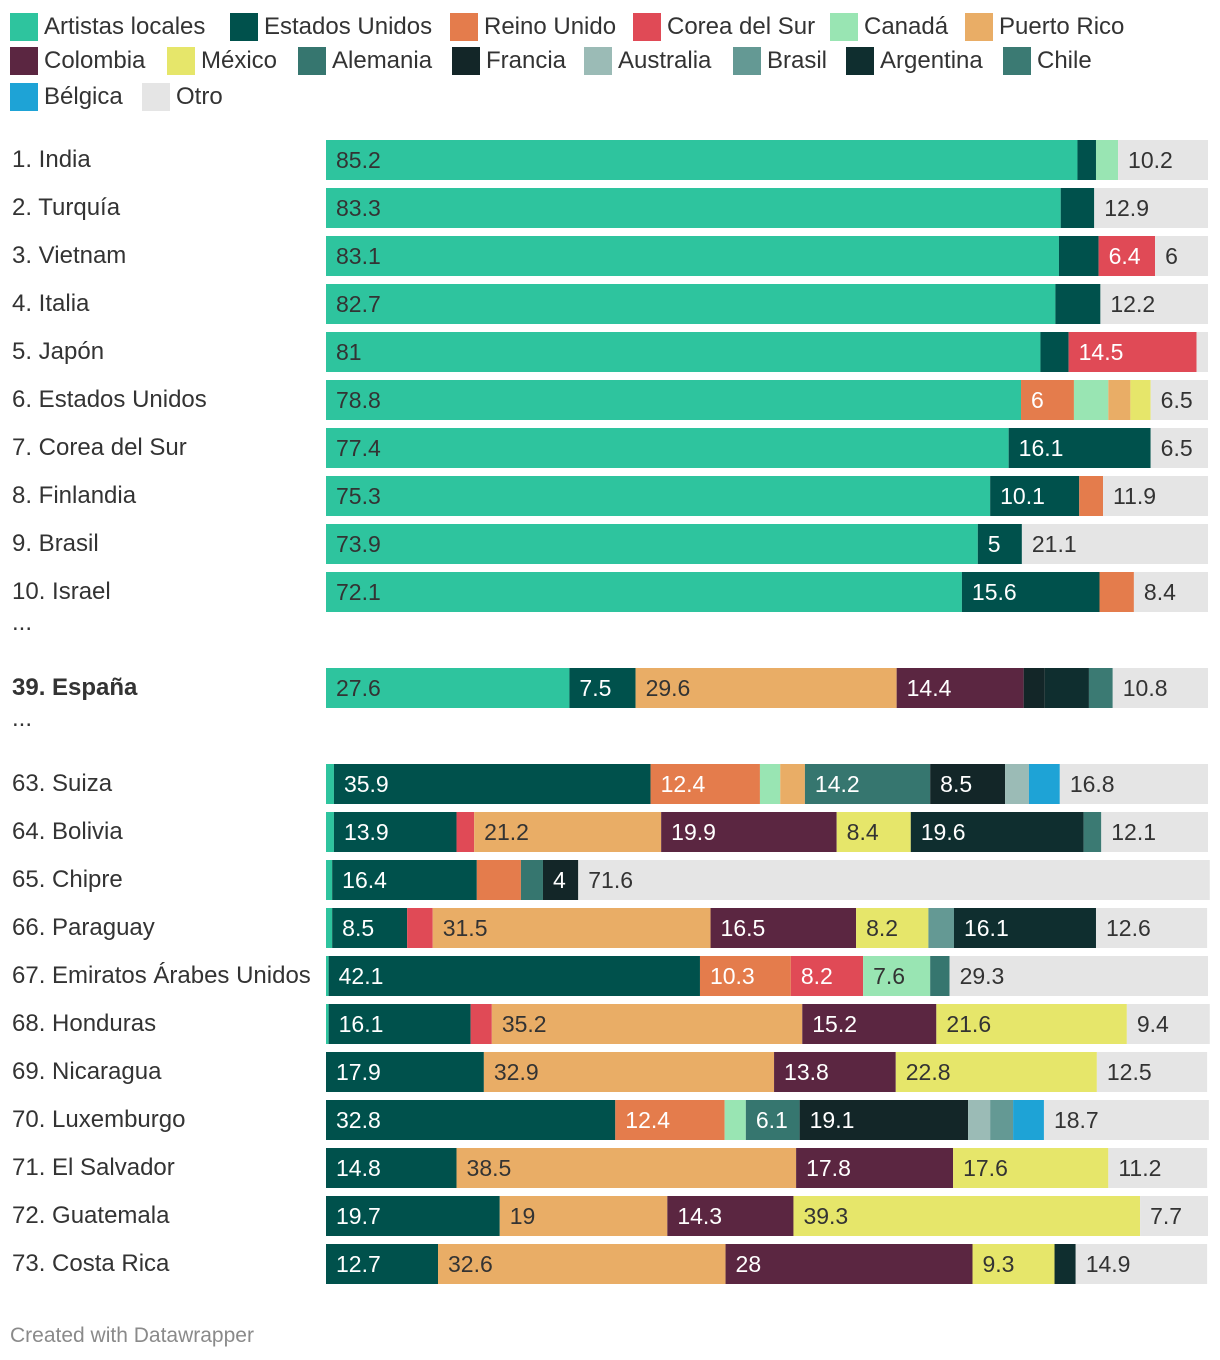 This screenshot has height=1360, width=1220. What do you see at coordinates (825, 1216) in the screenshot?
I see `data-label: 39.3` at bounding box center [825, 1216].